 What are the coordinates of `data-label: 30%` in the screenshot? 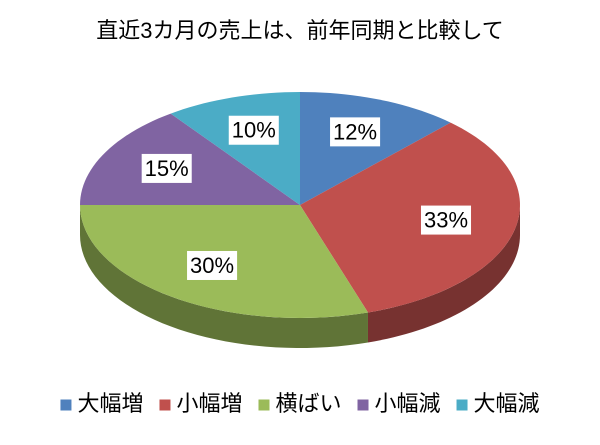 It's located at (212, 265).